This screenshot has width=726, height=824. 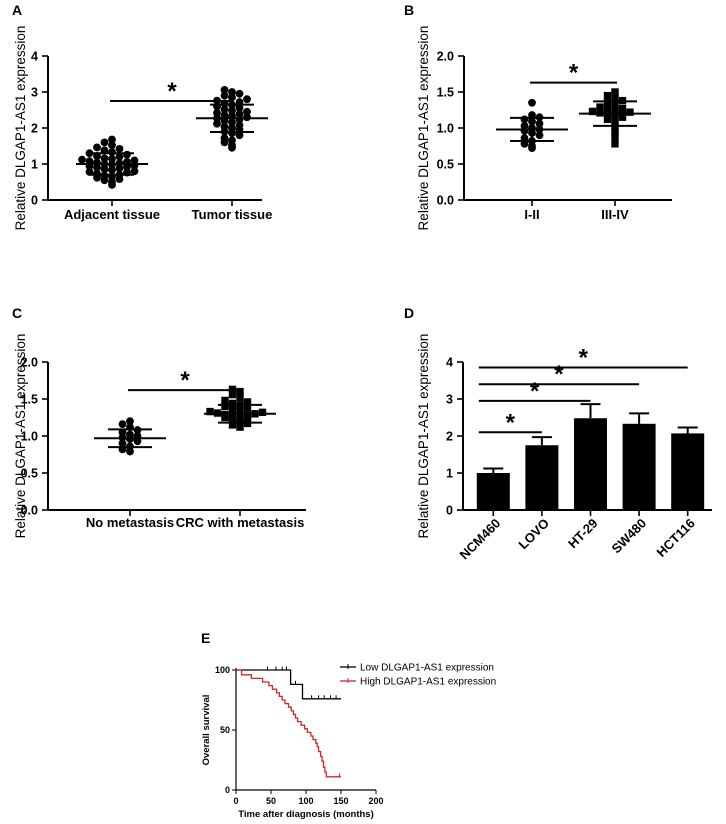 What do you see at coordinates (29, 363) in the screenshot?
I see `y-tick-label: 2.0` at bounding box center [29, 363].